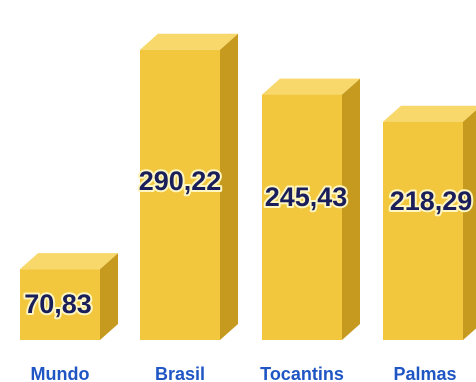 Image resolution: width=476 pixels, height=382 pixels. I want to click on category-label-tocantins: Tocantins, so click(302, 373).